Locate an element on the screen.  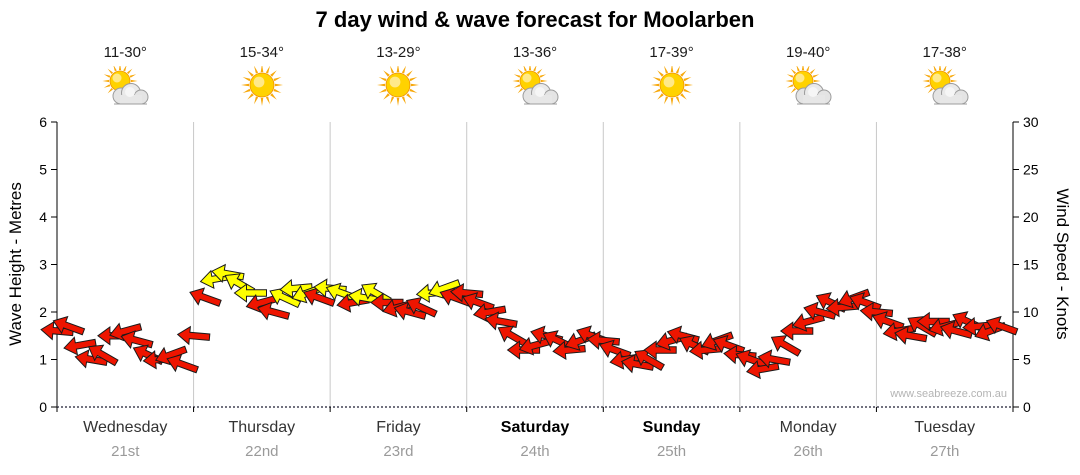
wave-axis-tick-label: 5 is located at coordinates (43, 170).